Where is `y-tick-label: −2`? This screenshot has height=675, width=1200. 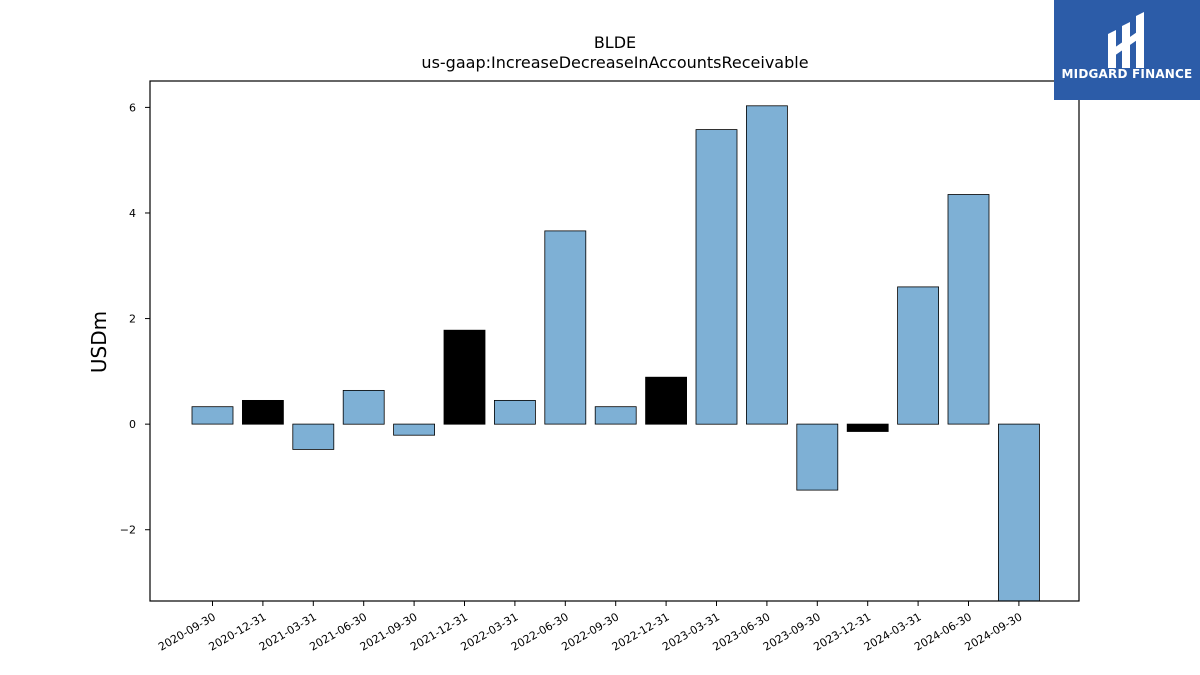 y-tick-label: −2 is located at coordinates (128, 530).